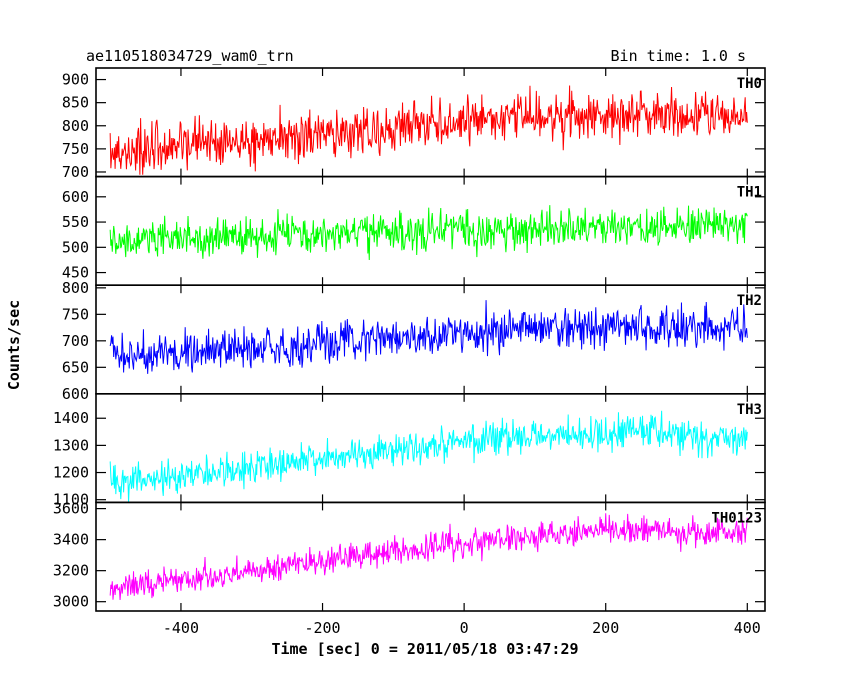 Image resolution: width=850 pixels, height=680 pixels. I want to click on series-line-th0123, so click(428, 556).